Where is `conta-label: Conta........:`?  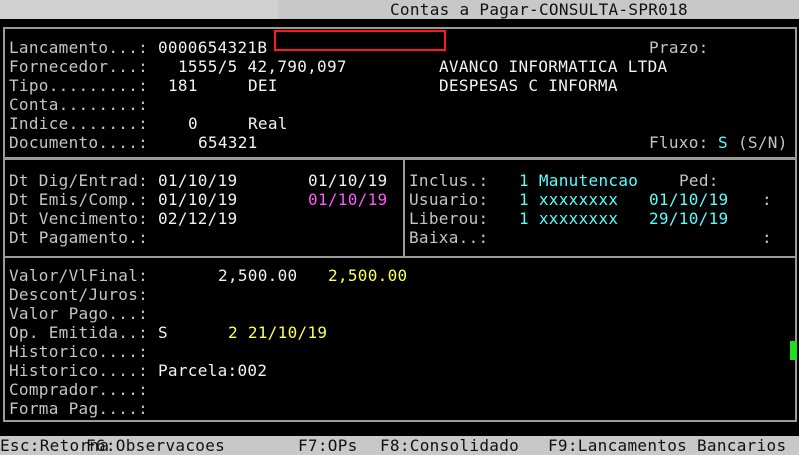 conta-label: Conta........: is located at coordinates (79, 104).